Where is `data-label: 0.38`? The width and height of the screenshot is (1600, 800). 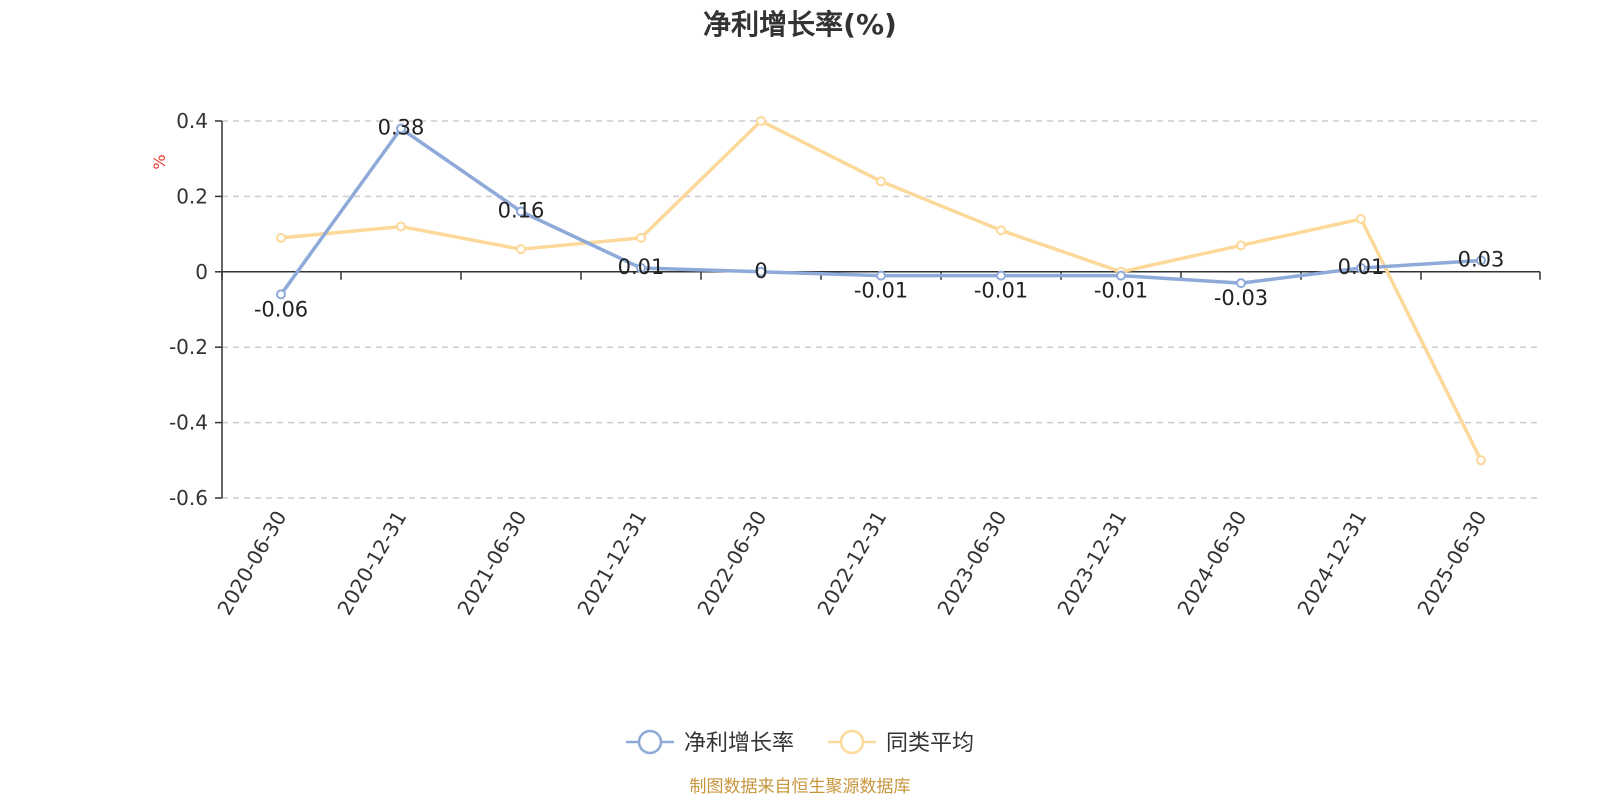 data-label: 0.38 is located at coordinates (401, 128).